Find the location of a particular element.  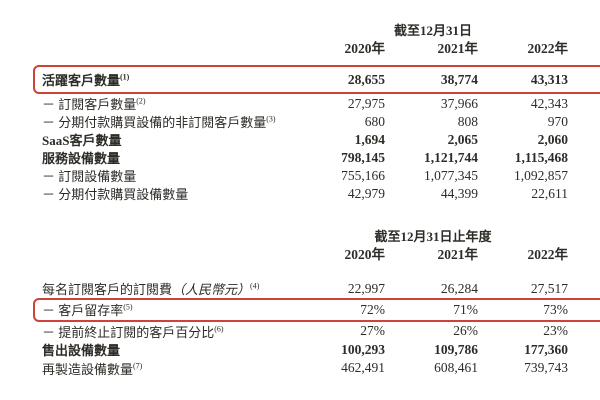

table-row-remanufactured-devices: 再製造設備數量(7) 462,491 608,461 739,743 is located at coordinates (321, 368).